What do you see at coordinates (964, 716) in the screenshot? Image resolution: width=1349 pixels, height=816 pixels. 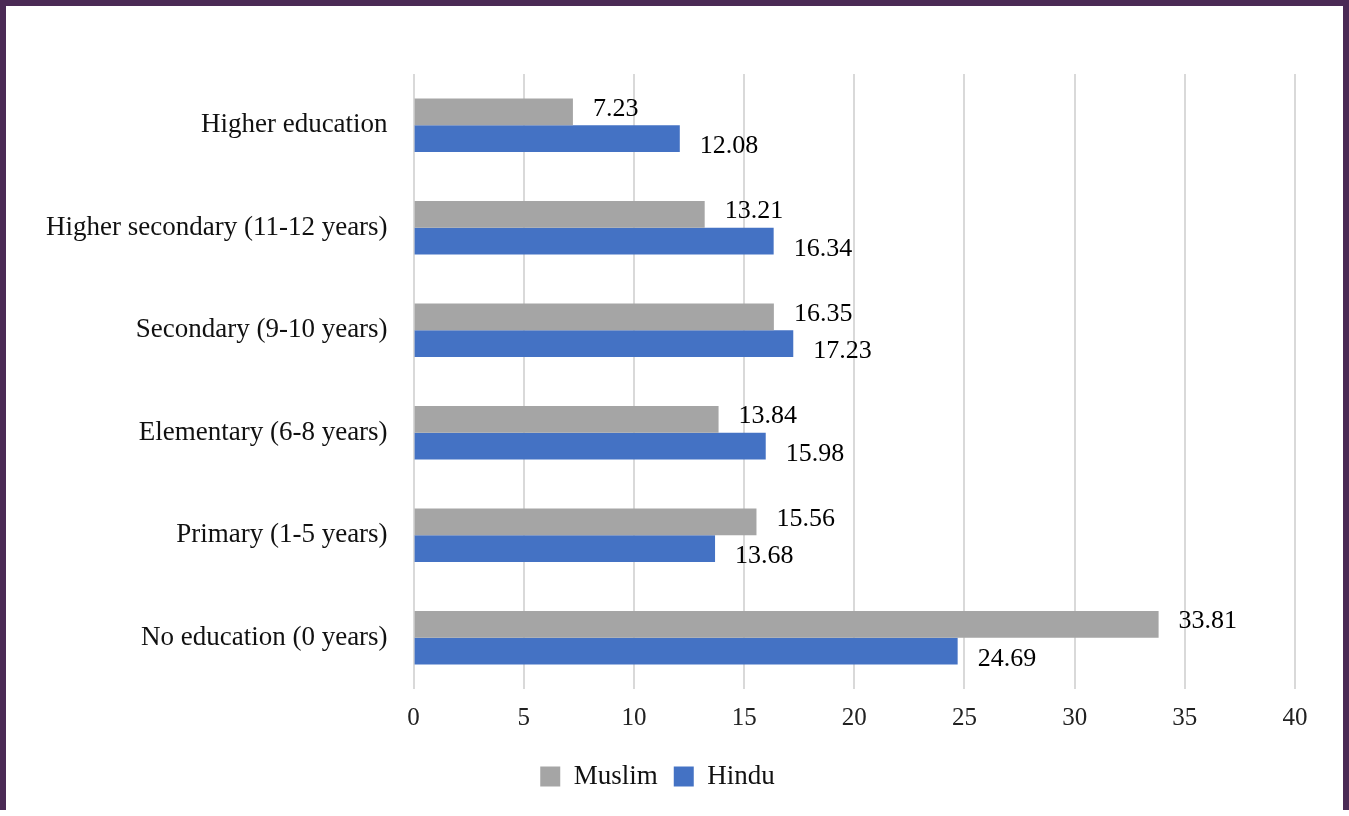 I see `x-tick-label: 25` at bounding box center [964, 716].